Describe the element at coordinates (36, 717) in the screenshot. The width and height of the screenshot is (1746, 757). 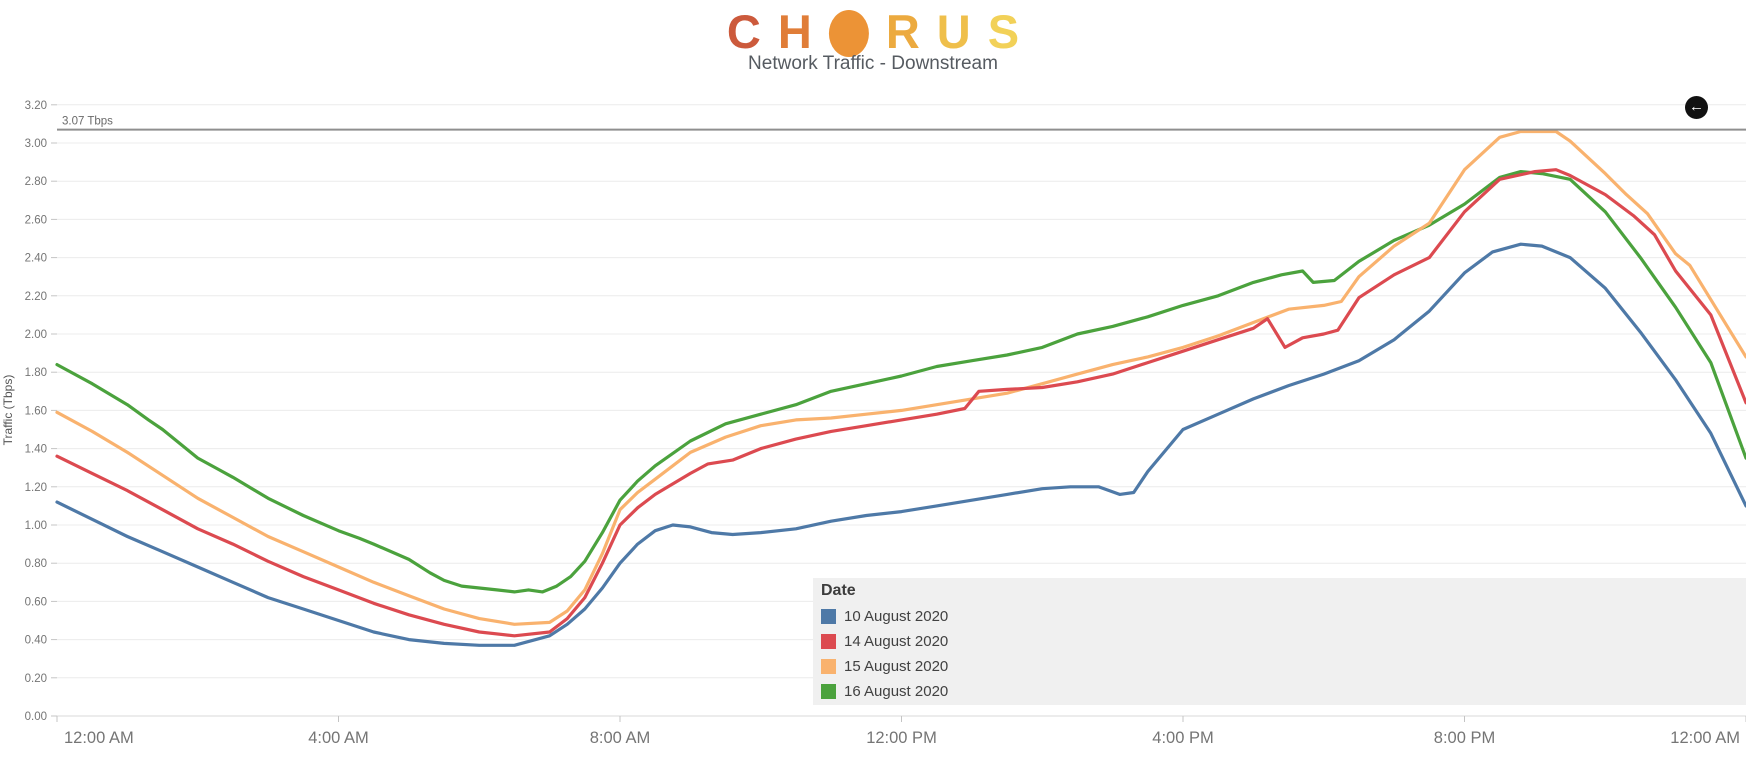
I see `y-tick-label-0.00: 0.00` at that location.